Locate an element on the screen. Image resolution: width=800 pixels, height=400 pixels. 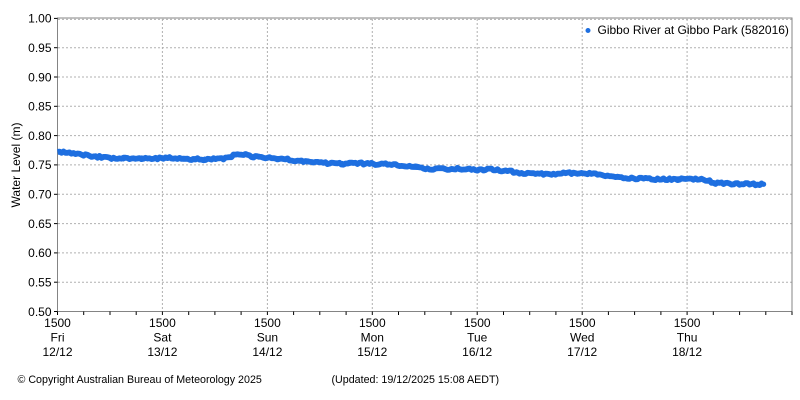
svg-text: Water Level (m) is located at coordinates (16, 165).